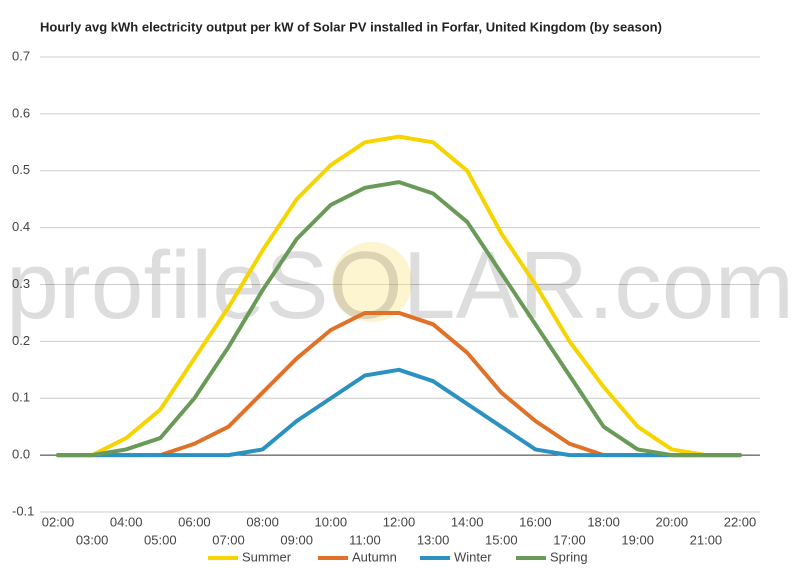  I want to click on x-tick-label: 06:00, so click(194, 521).